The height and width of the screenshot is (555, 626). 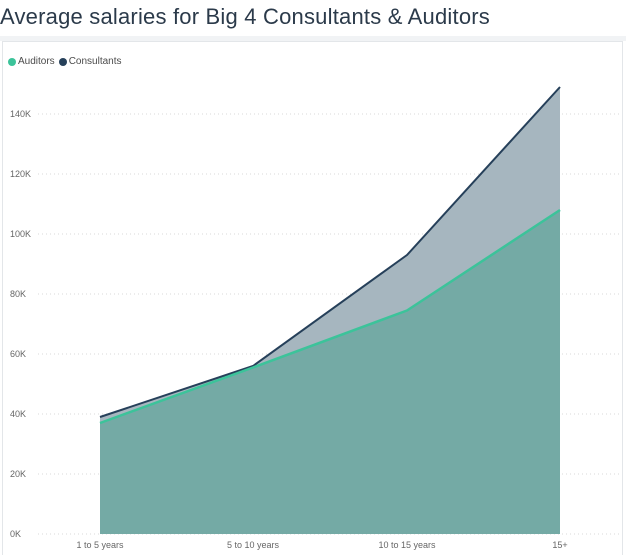 I want to click on y-tick-label: 80K, so click(x=18, y=294).